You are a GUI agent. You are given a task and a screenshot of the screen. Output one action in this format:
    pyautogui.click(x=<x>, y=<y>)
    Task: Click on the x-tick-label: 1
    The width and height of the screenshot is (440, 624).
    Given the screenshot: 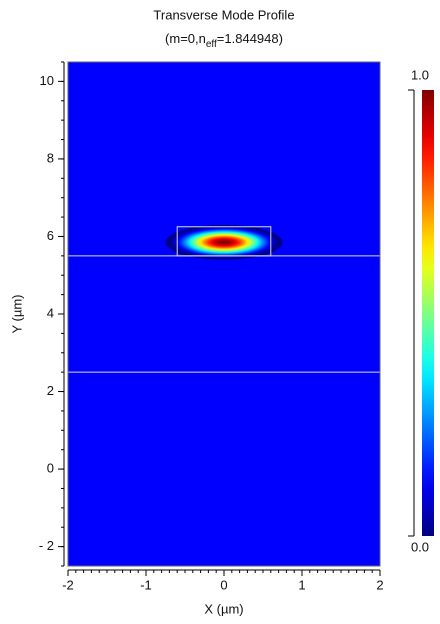 What is the action you would take?
    pyautogui.click(x=301, y=584)
    